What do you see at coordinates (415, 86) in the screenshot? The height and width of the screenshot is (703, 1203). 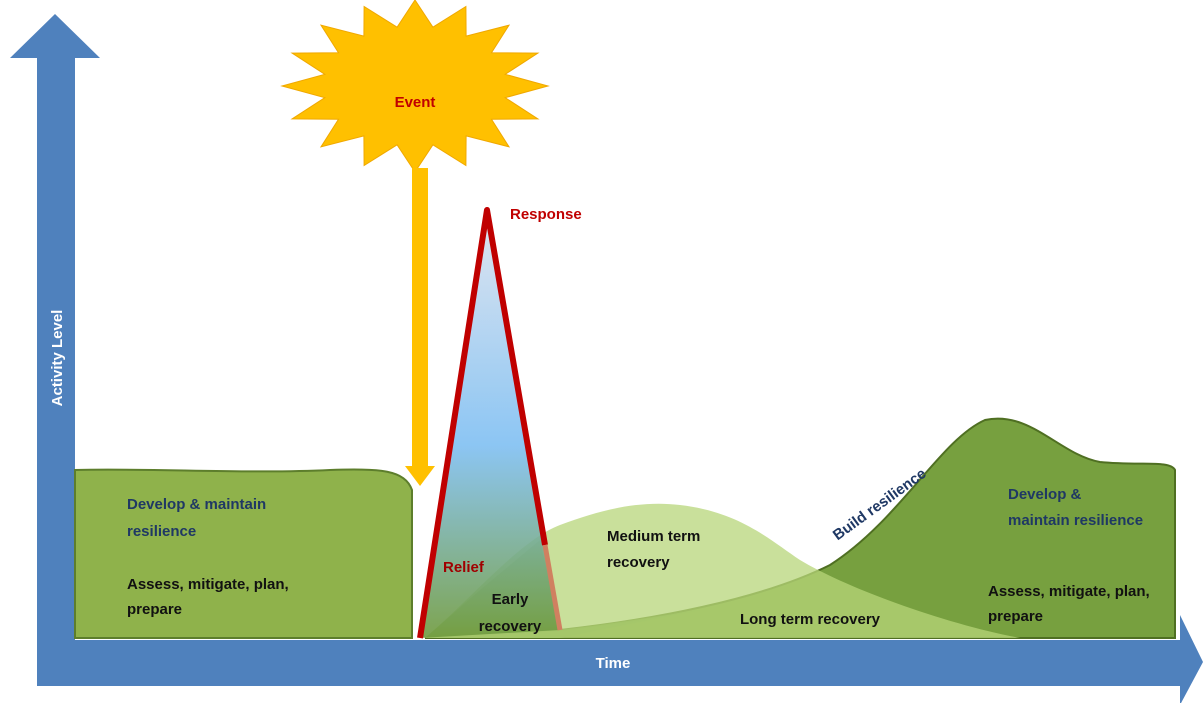 I see `event-star` at bounding box center [415, 86].